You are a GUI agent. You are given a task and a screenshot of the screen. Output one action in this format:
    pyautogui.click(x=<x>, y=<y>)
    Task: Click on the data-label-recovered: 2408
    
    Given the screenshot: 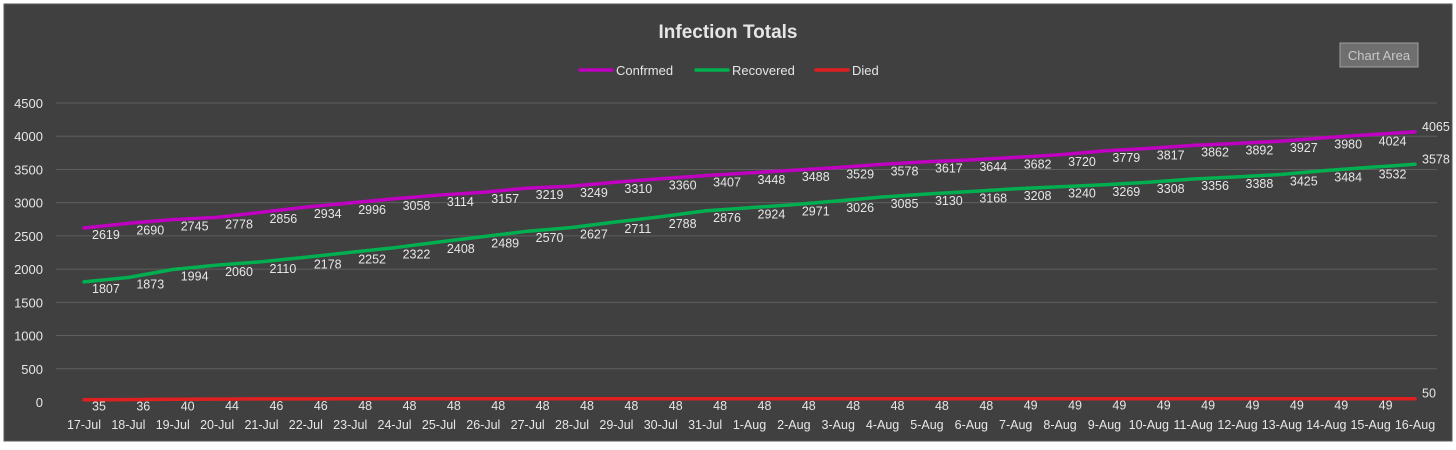 What is the action you would take?
    pyautogui.click(x=461, y=249)
    